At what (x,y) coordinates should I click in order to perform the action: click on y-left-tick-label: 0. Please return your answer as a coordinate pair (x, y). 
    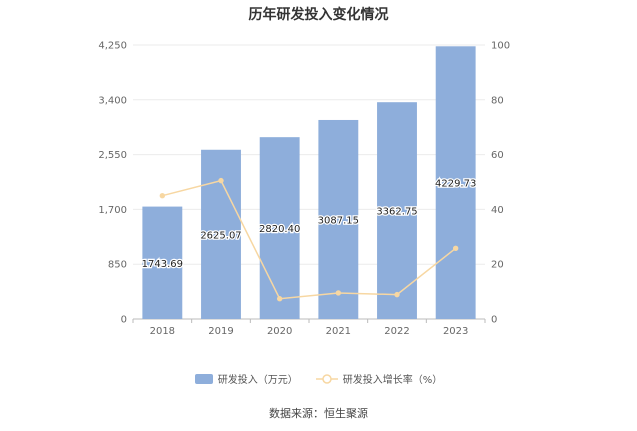
    Looking at the image, I should click on (124, 320).